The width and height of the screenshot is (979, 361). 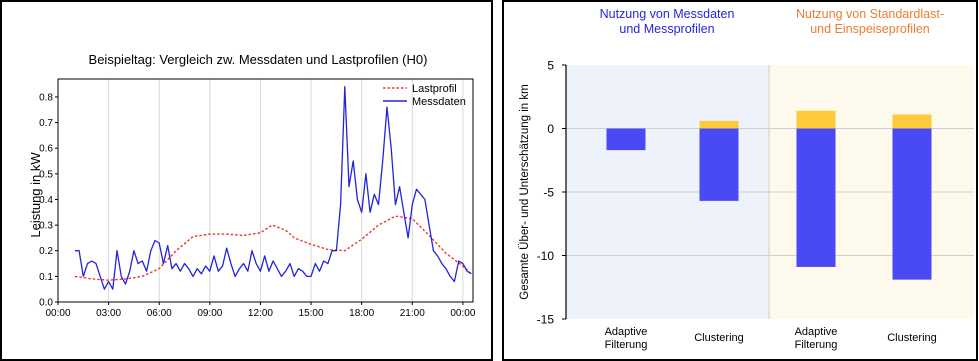 What do you see at coordinates (719, 338) in the screenshot?
I see `category-label-2-line1: Clustering` at bounding box center [719, 338].